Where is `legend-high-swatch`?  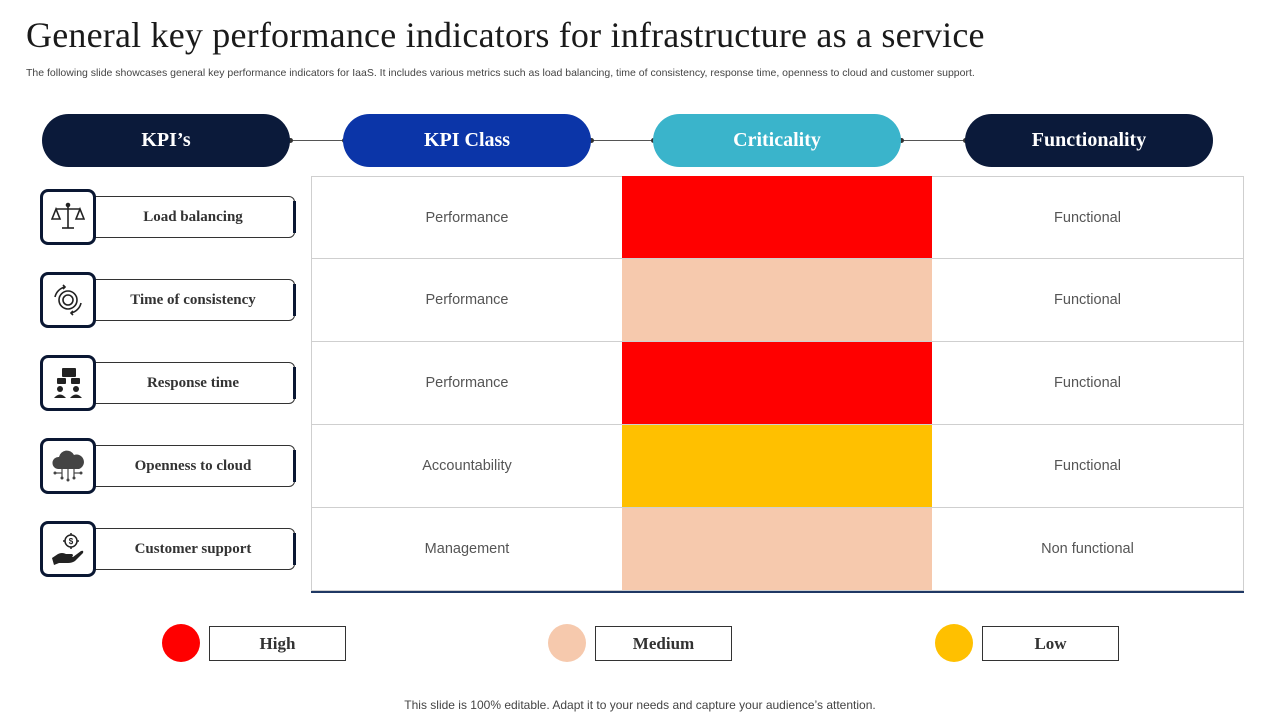 legend-high-swatch is located at coordinates (181, 643).